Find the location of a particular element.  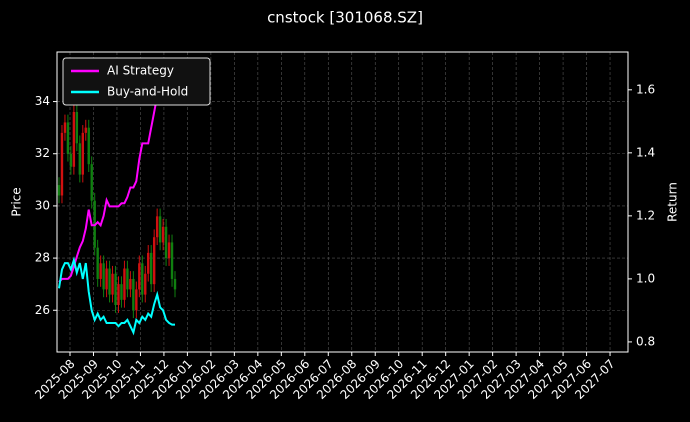

y2-tick-label: 1.2 is located at coordinates (645, 215).